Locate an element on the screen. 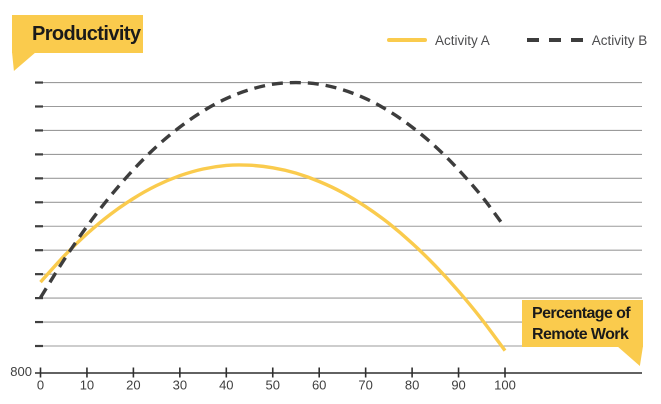  x-tick-label: 80 is located at coordinates (412, 385).